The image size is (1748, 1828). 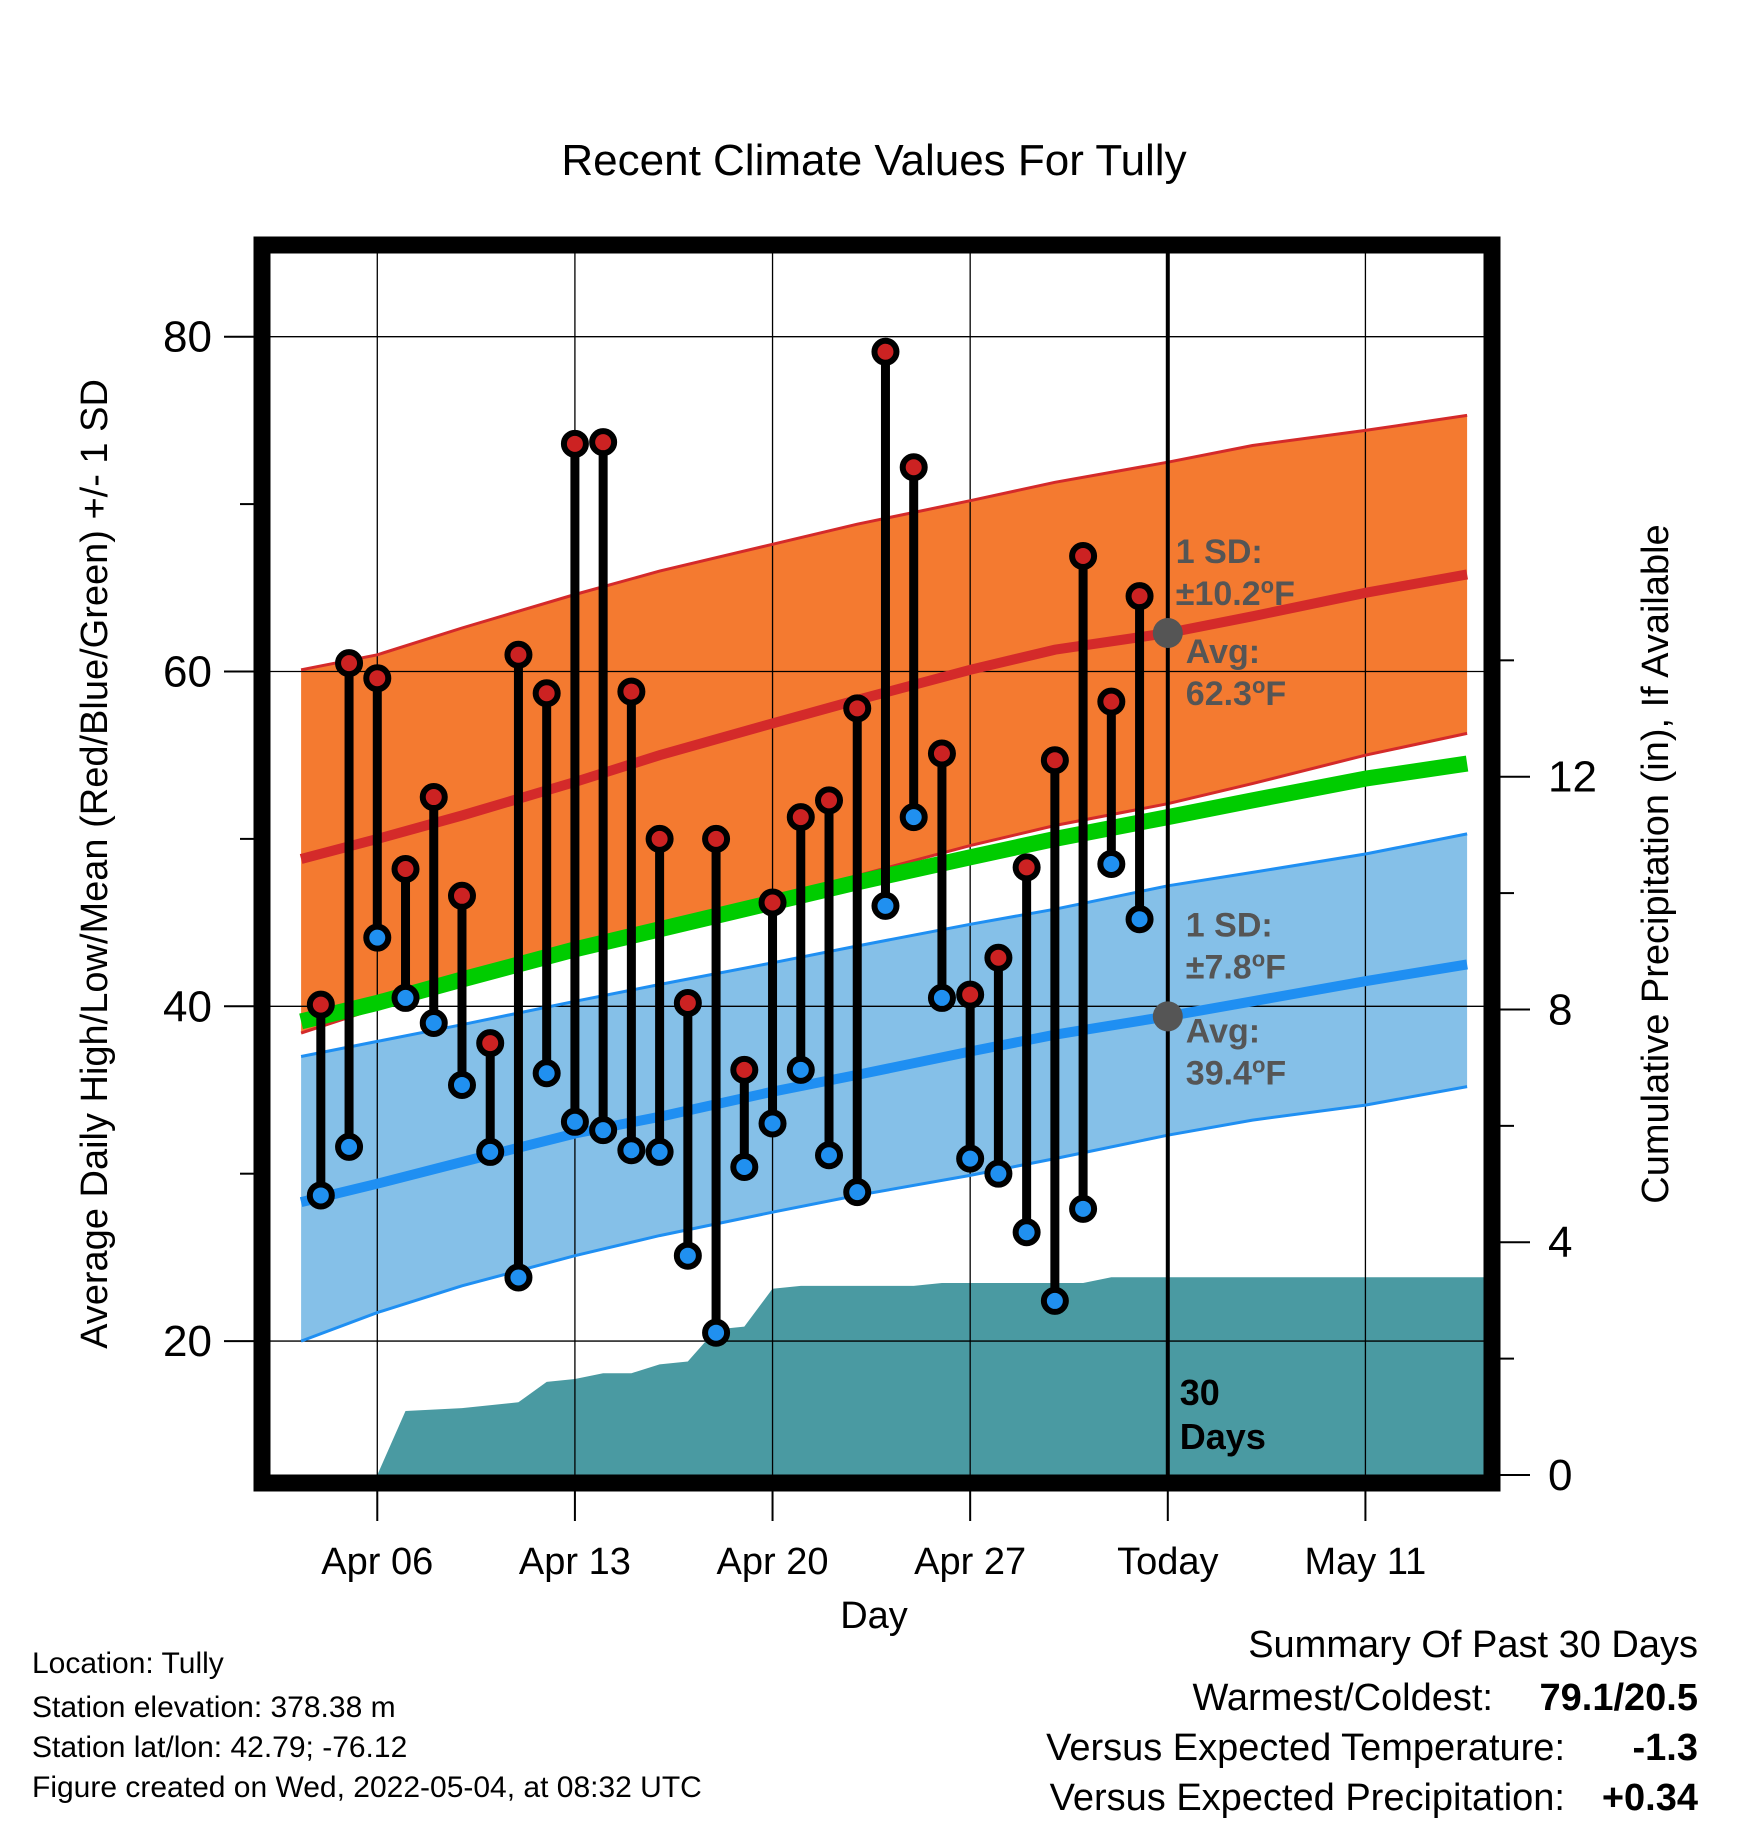 What do you see at coordinates (874, 1616) in the screenshot?
I see `x-axis-label: Day` at bounding box center [874, 1616].